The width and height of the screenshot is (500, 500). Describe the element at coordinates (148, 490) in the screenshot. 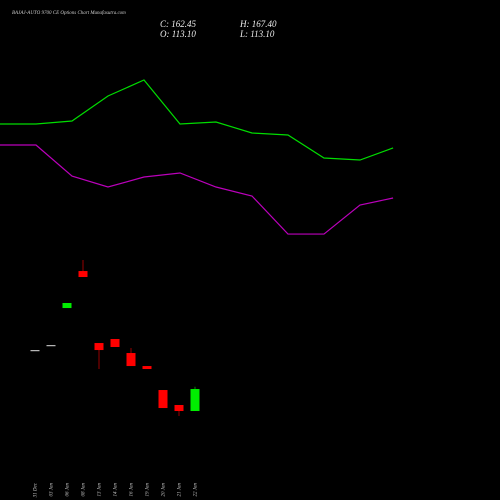

I see `x-tick-label: 19 Jan` at that location.